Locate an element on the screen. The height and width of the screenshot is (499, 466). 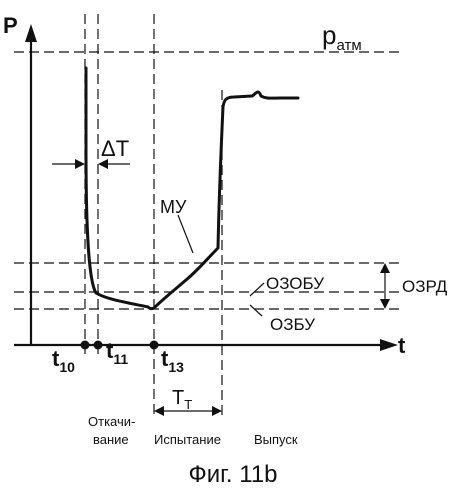
ozbu-leader is located at coordinates (256, 310).